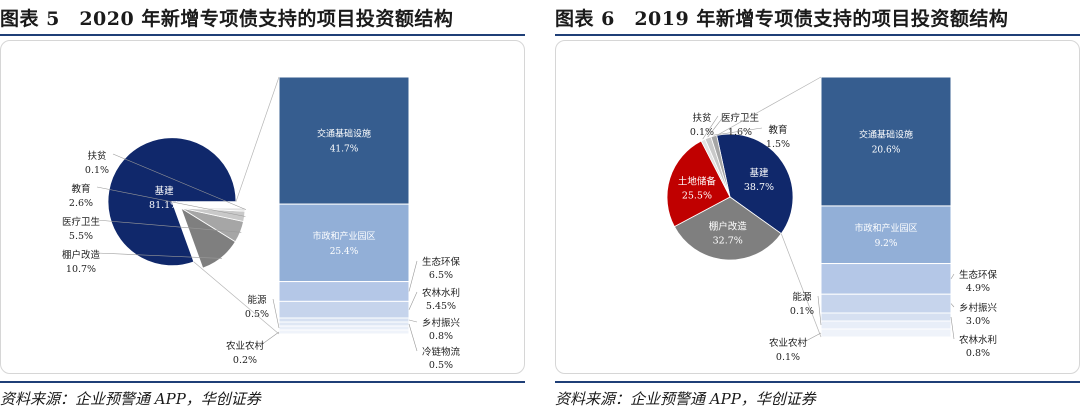 The width and height of the screenshot is (1080, 417). I want to click on slice-value-label: 1.5%, so click(778, 144).